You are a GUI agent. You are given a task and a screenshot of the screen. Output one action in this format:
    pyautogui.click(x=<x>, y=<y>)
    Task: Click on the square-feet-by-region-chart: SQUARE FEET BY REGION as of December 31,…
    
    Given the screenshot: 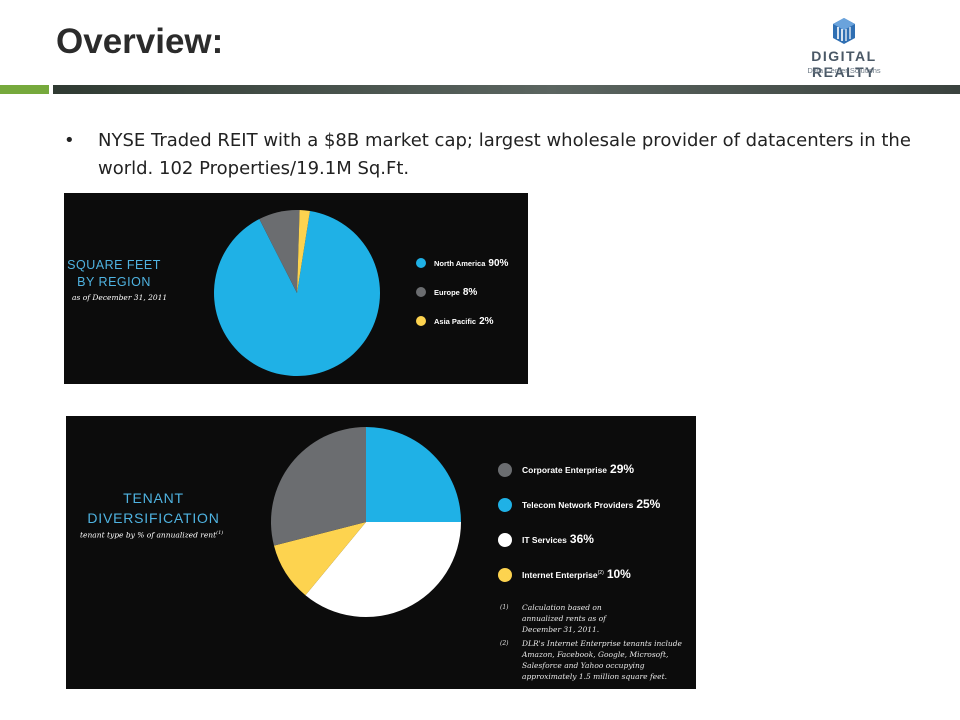 What is the action you would take?
    pyautogui.click(x=296, y=288)
    